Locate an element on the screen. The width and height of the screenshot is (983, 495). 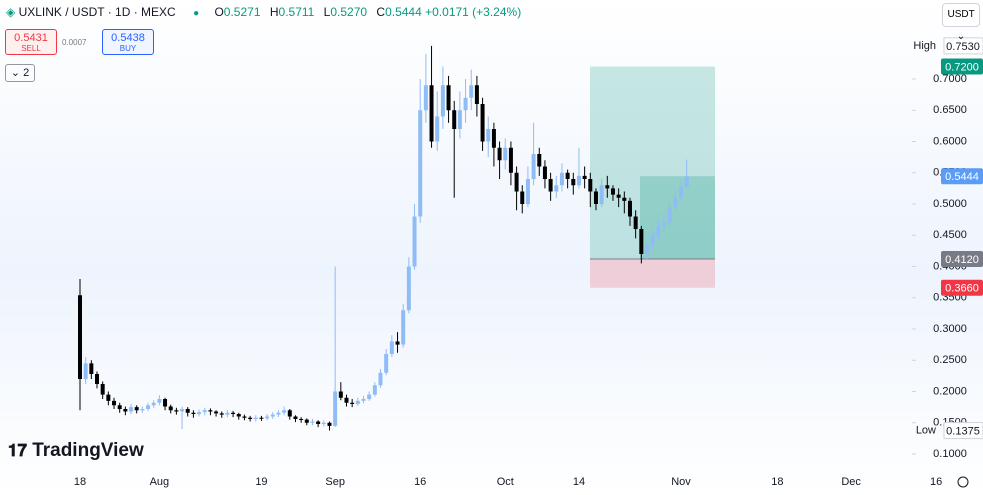
price-badge-label: 0.4120 is located at coordinates (962, 260).